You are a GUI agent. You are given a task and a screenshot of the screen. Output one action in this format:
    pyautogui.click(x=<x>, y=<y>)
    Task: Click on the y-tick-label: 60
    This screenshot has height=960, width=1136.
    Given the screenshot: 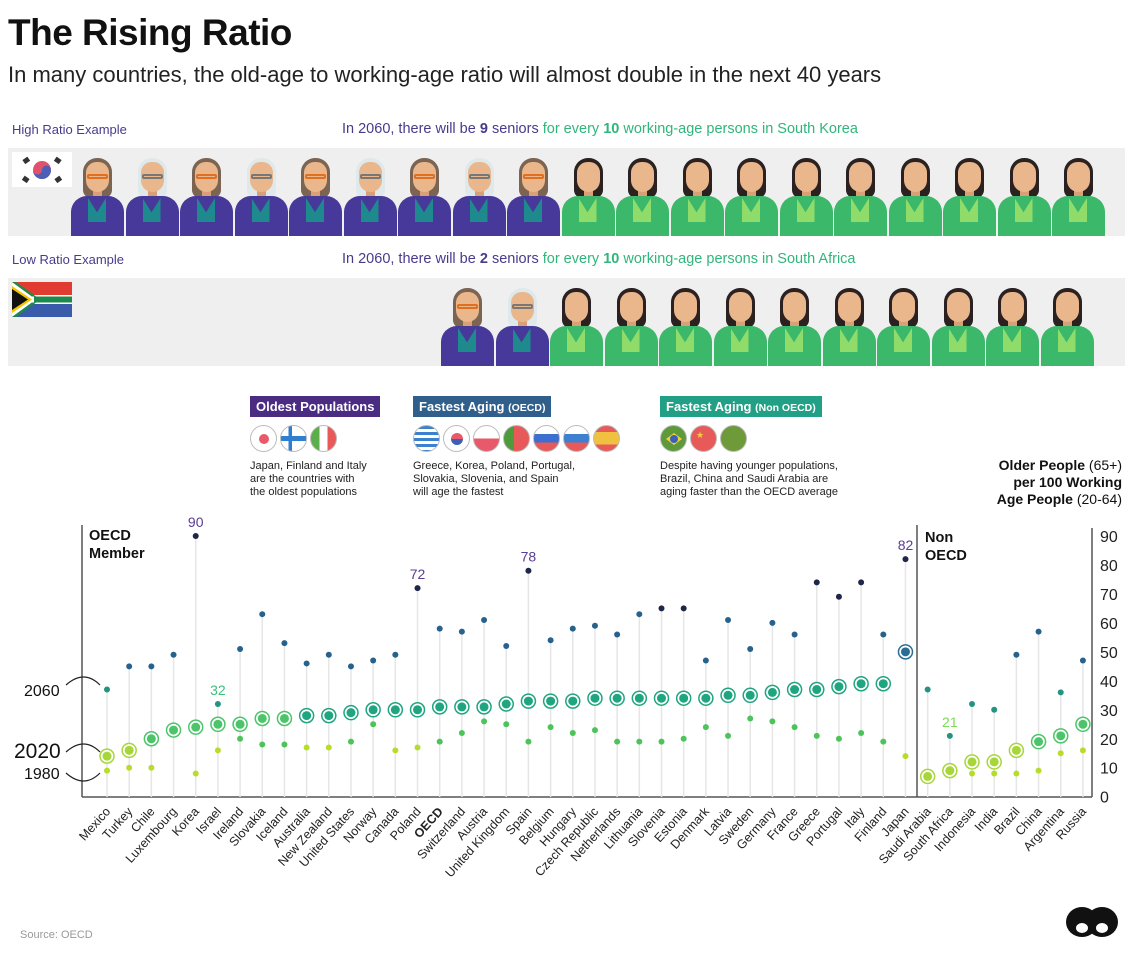 What is the action you would take?
    pyautogui.click(x=1109, y=624)
    